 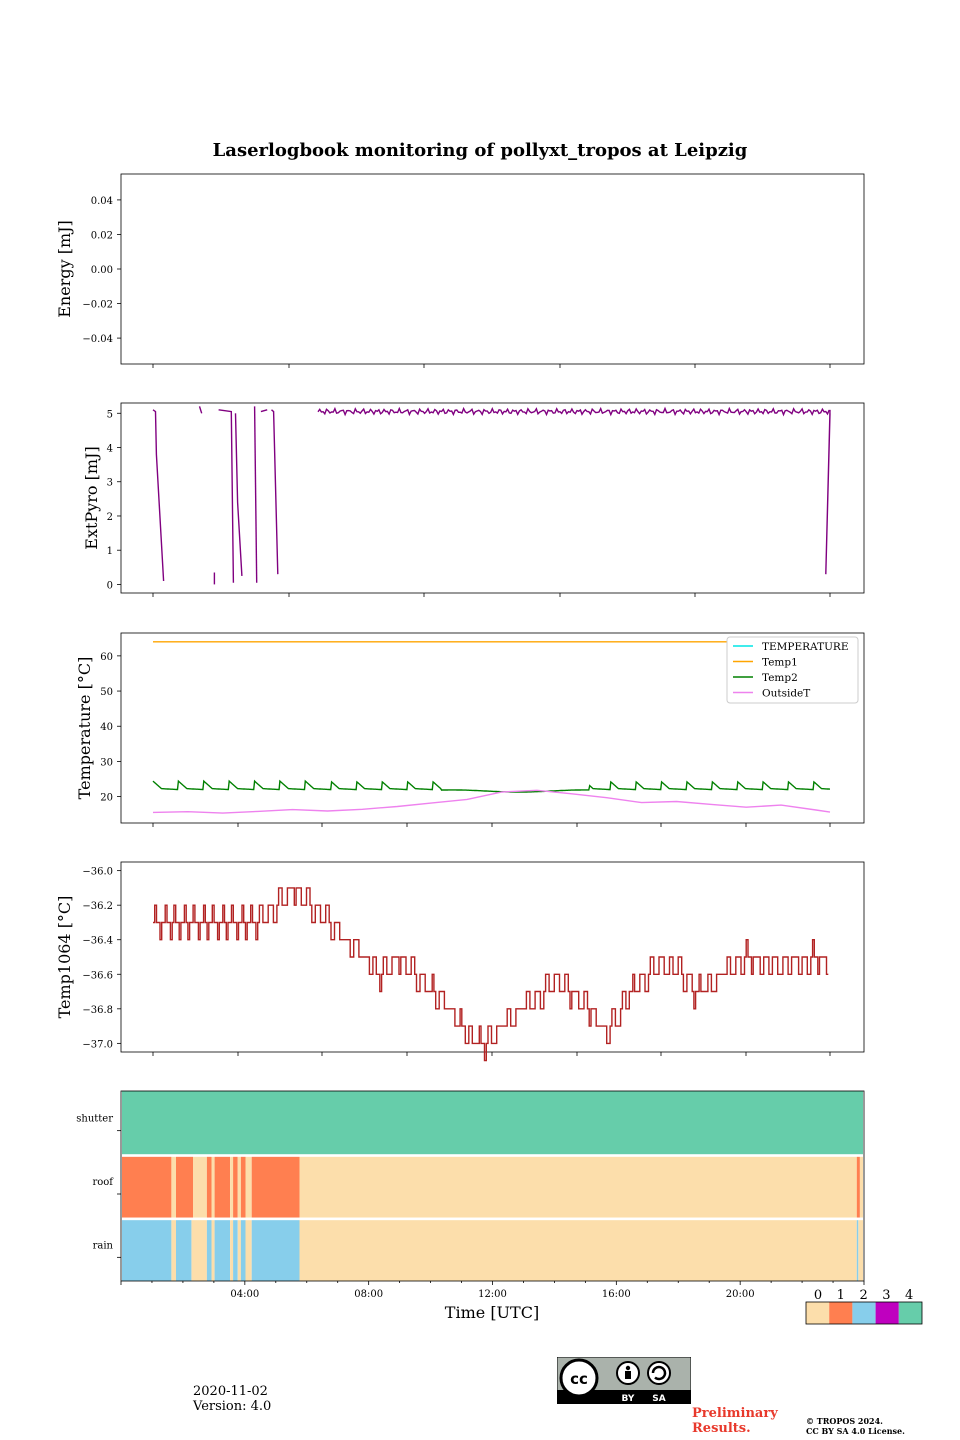 I want to click on y-tick-label: −36.4, so click(x=97, y=941).